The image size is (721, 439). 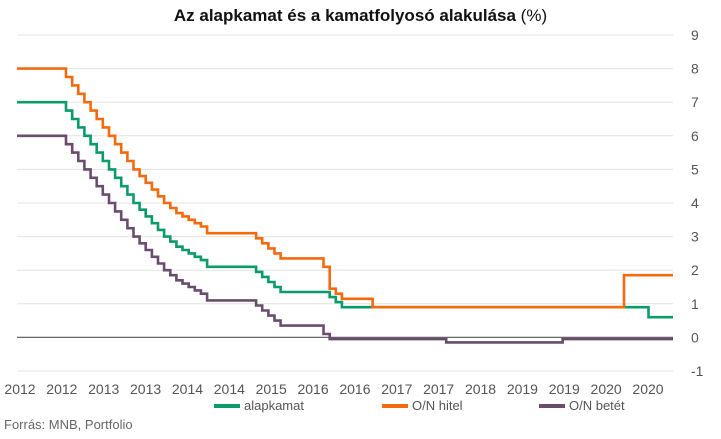 I want to click on y-tick-label: 4, so click(x=695, y=203).